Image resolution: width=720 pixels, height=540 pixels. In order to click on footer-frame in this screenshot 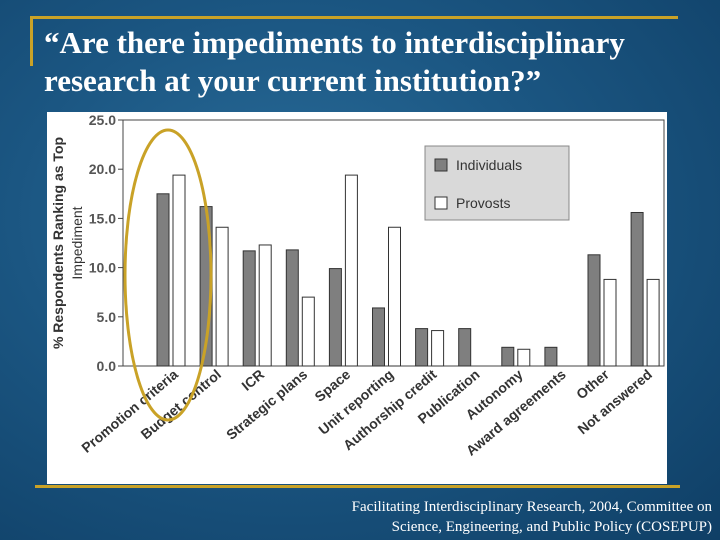, I will do `click(357, 486)`.